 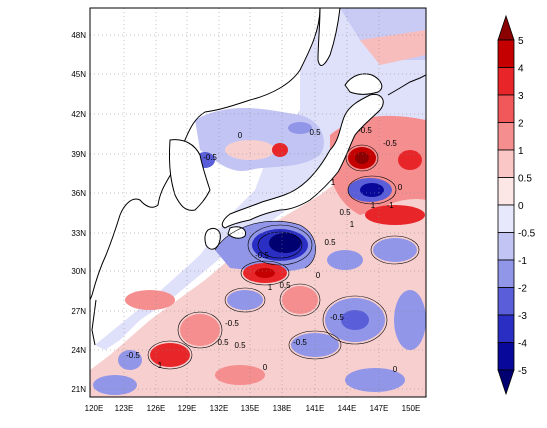 I want to click on japan-sea-red-spot, so click(x=280, y=150).